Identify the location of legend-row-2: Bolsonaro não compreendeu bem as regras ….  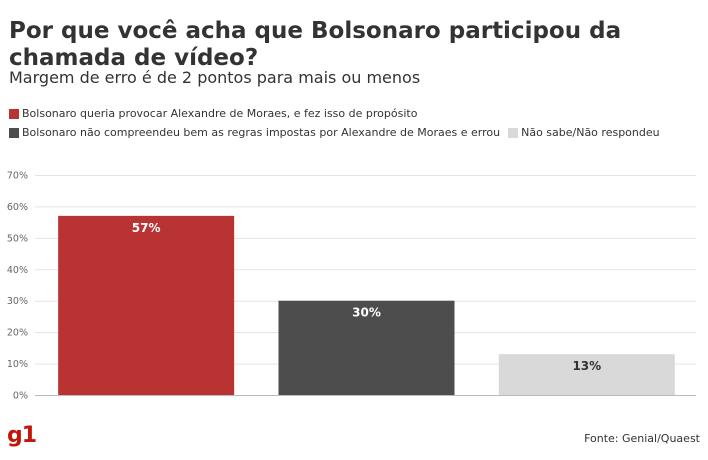
(356, 133).